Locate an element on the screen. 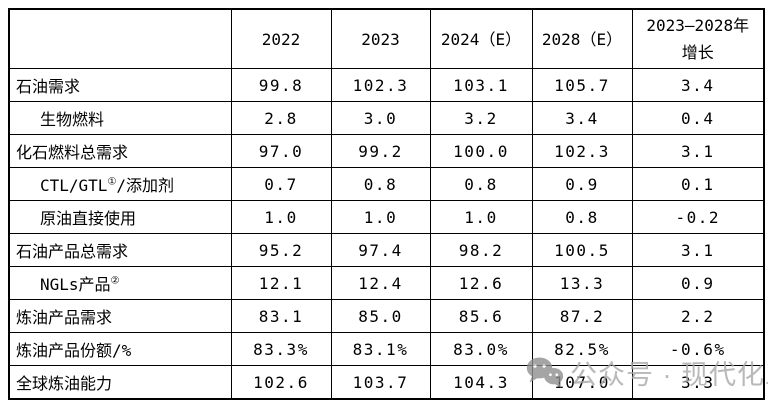 The image size is (768, 408). row-label: 原油直接使用 is located at coordinates (120, 217).